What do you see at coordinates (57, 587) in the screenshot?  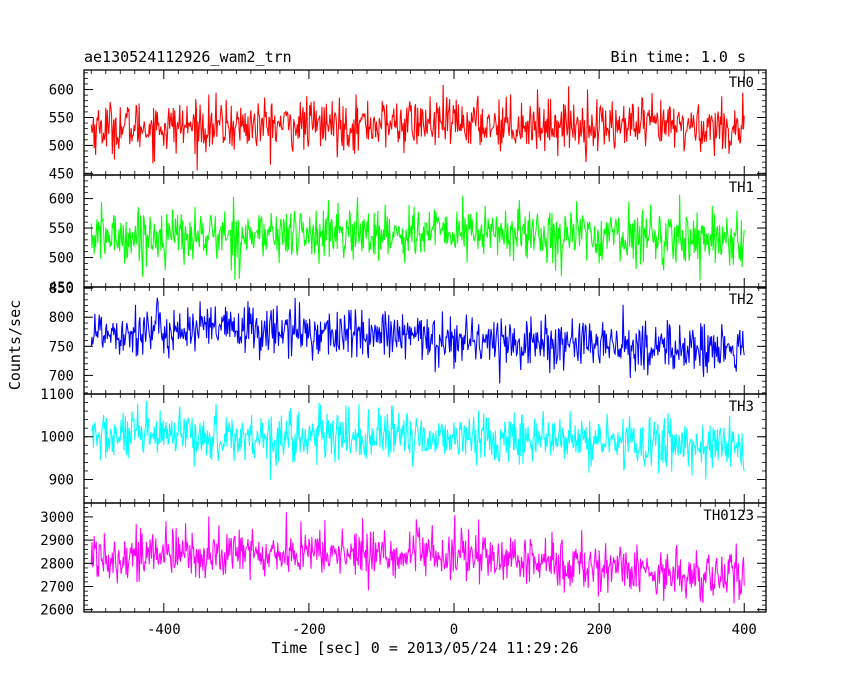 I see `y-tick-label: 2700` at bounding box center [57, 587].